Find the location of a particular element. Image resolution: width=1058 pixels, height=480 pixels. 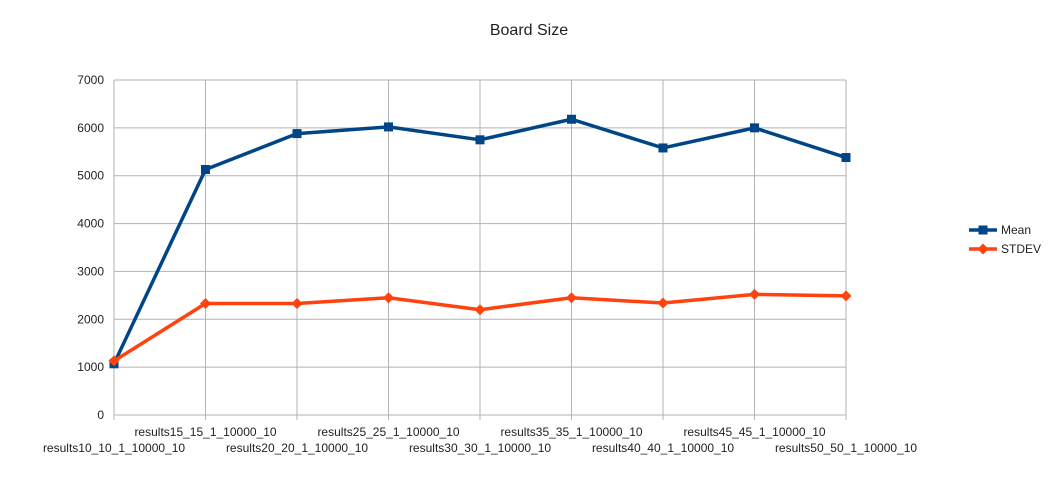

legend-label-mean: Mean is located at coordinates (1016, 230).